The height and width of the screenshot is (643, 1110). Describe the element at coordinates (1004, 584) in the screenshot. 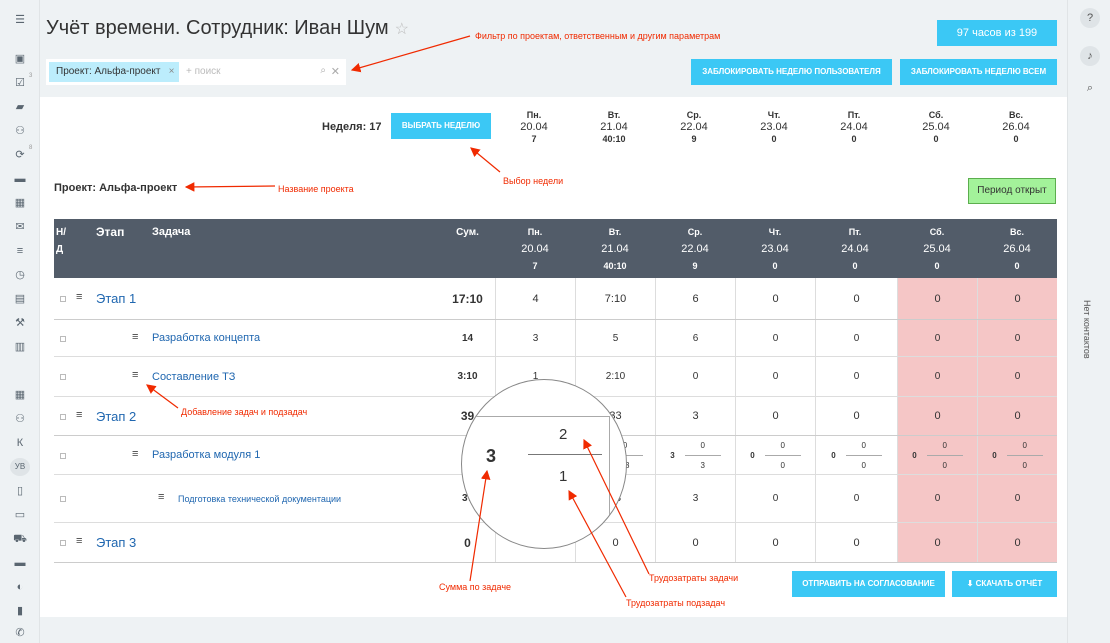

I see `download-report-button: ⬇ Скачать отчёт` at that location.